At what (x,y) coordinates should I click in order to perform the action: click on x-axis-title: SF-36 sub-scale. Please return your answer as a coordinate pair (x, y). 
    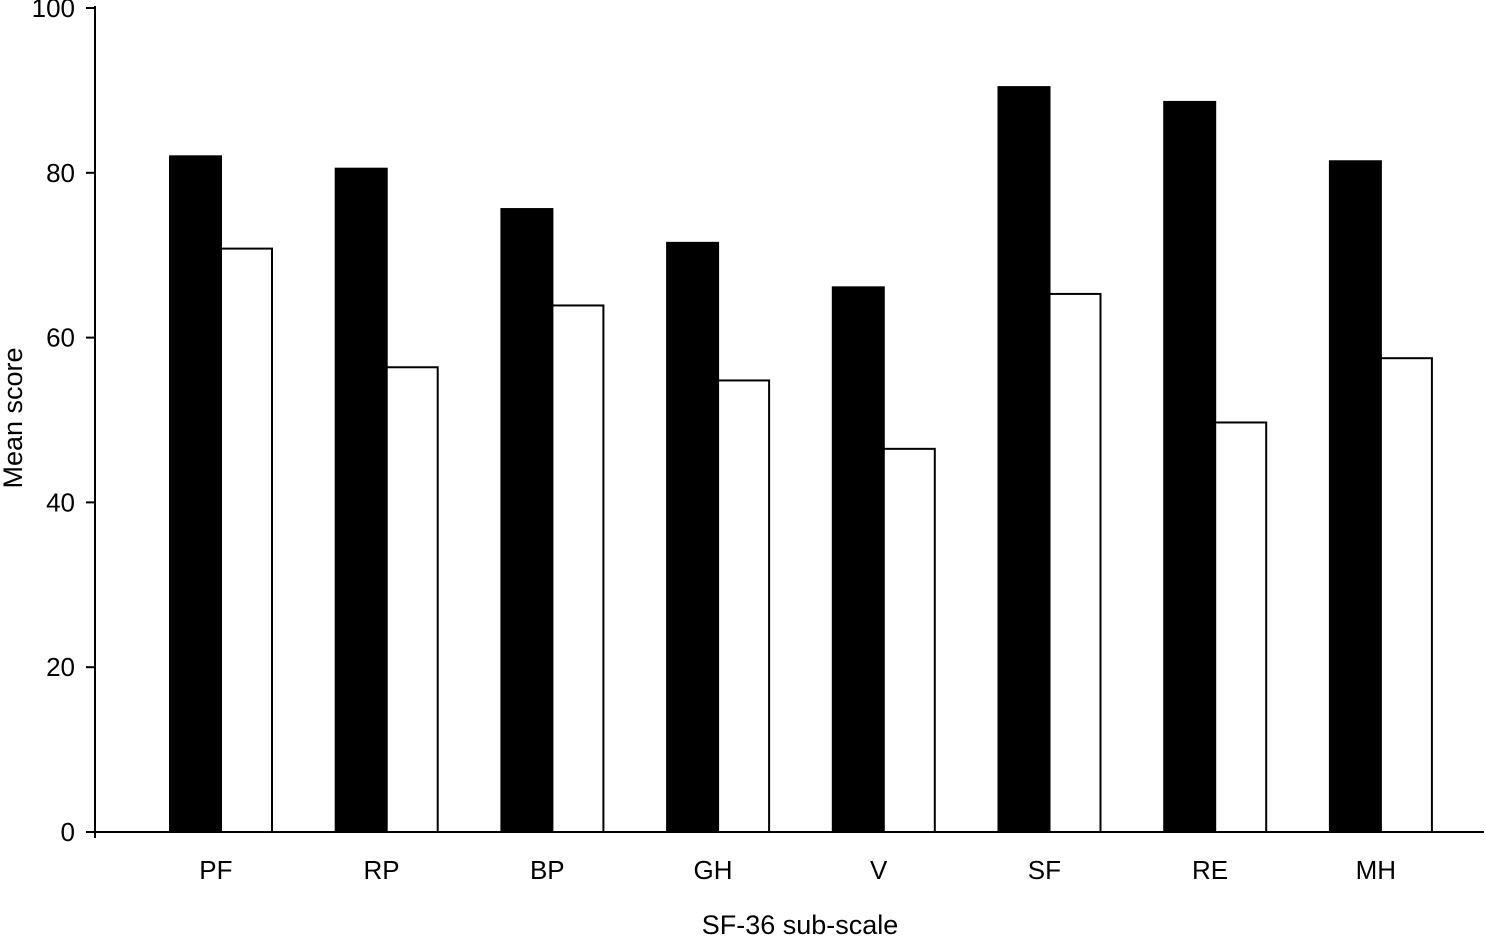
    Looking at the image, I should click on (800, 923).